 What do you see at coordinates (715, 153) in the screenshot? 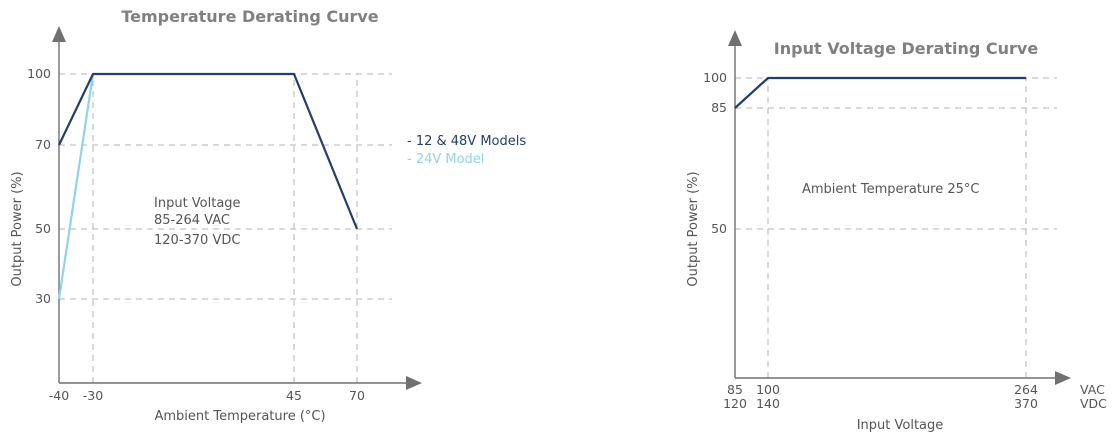
I see `chart2-y-tick-labels: 50 85 100` at bounding box center [715, 153].